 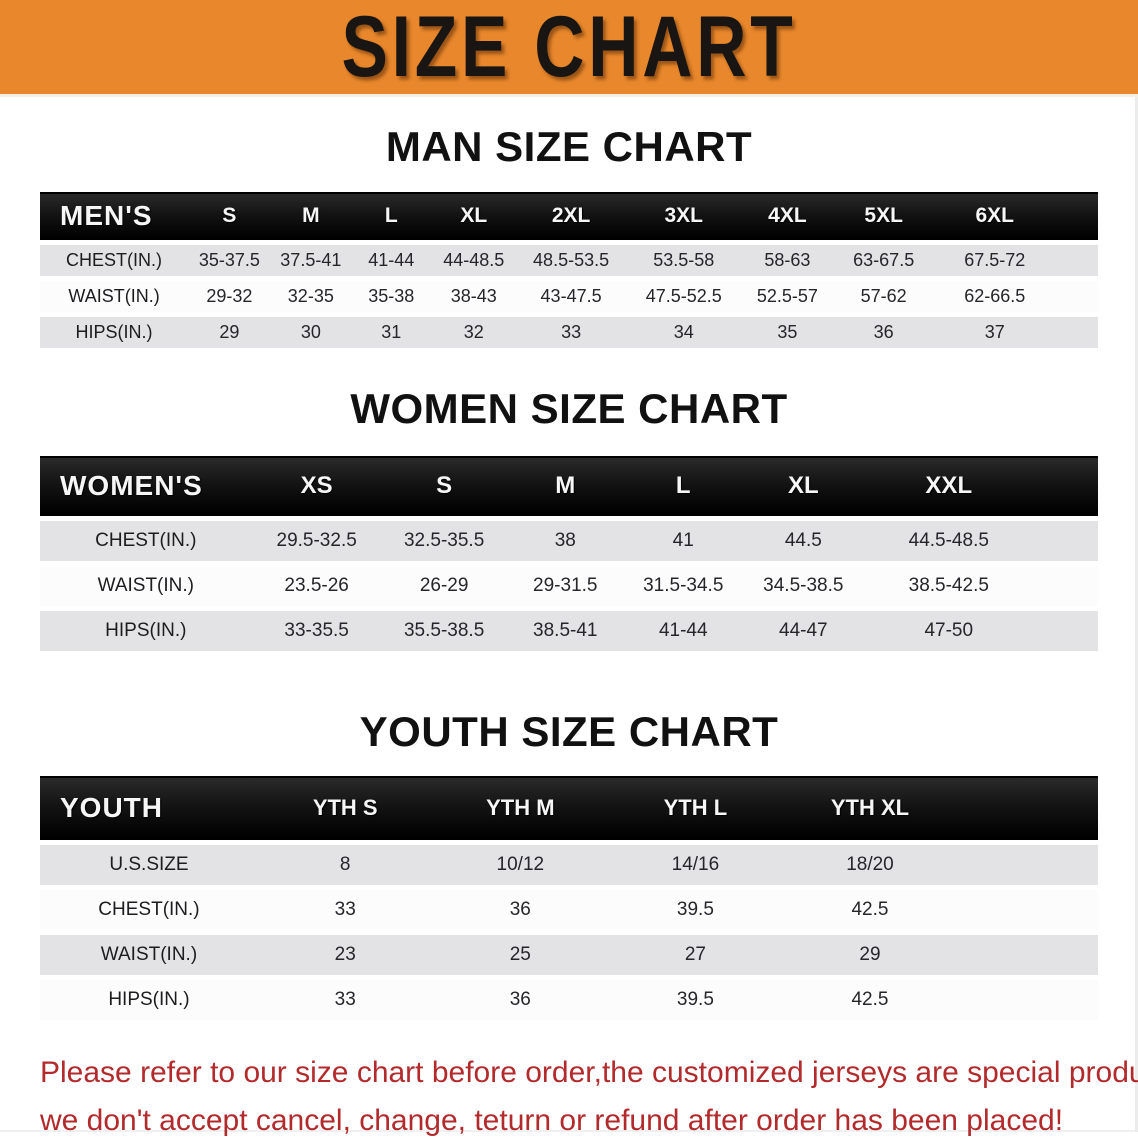 I want to click on size-value: 37.5-41, so click(x=311, y=260).